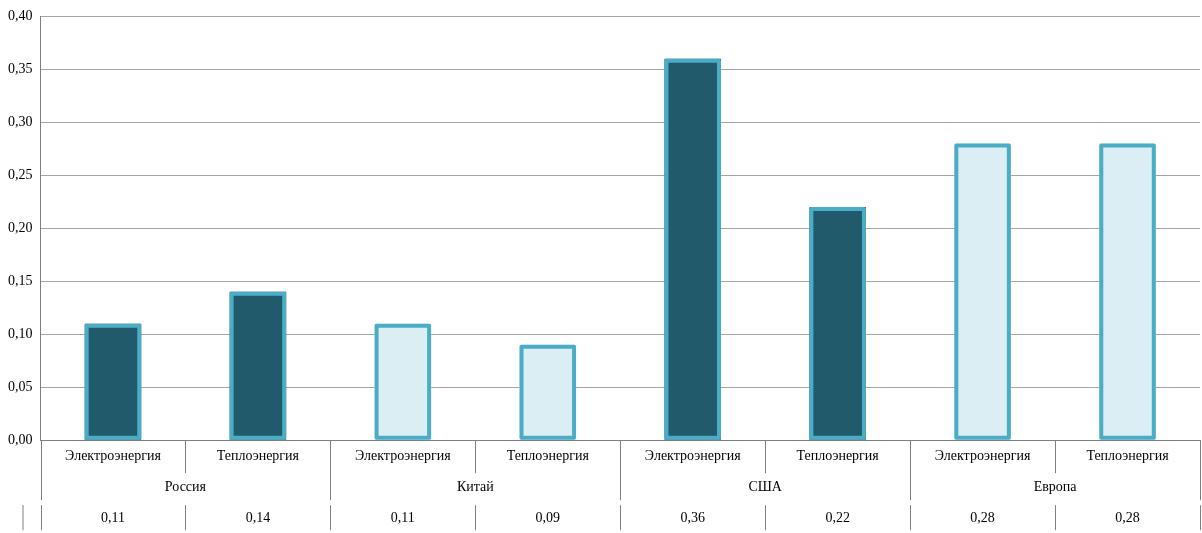 The width and height of the screenshot is (1202, 533). I want to click on y-tick-label: 0,25, so click(20, 174).